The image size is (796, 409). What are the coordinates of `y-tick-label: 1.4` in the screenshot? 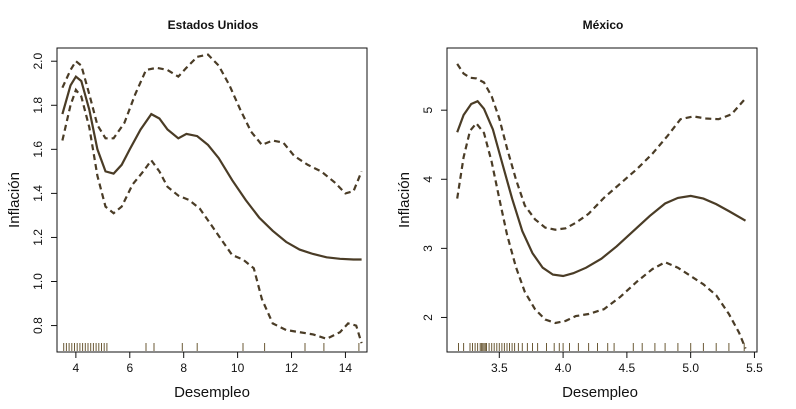 It's located at (38, 193).